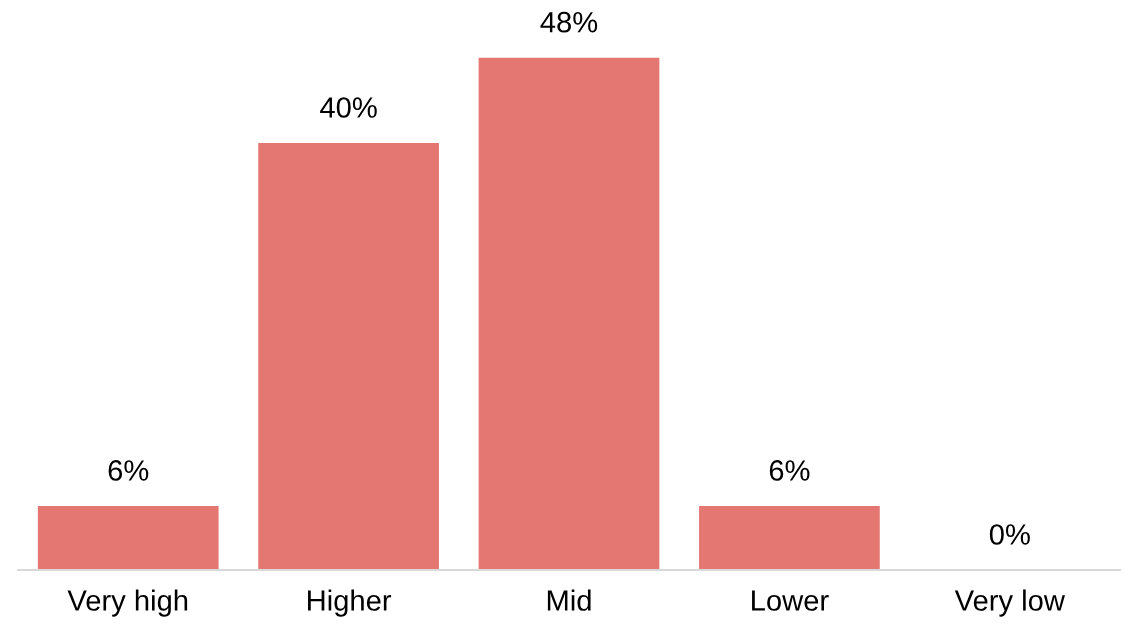 This screenshot has width=1125, height=637. Describe the element at coordinates (348, 107) in the screenshot. I see `data-label: 40%` at that location.